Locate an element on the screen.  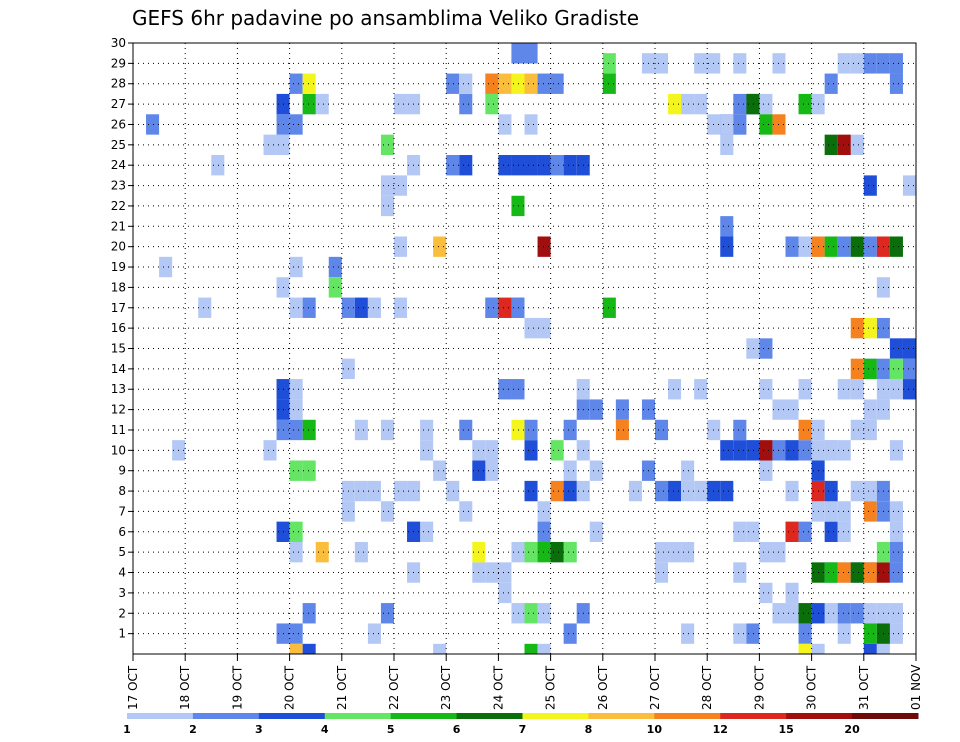
x-tick-label: 21 OCT is located at coordinates (342, 687).